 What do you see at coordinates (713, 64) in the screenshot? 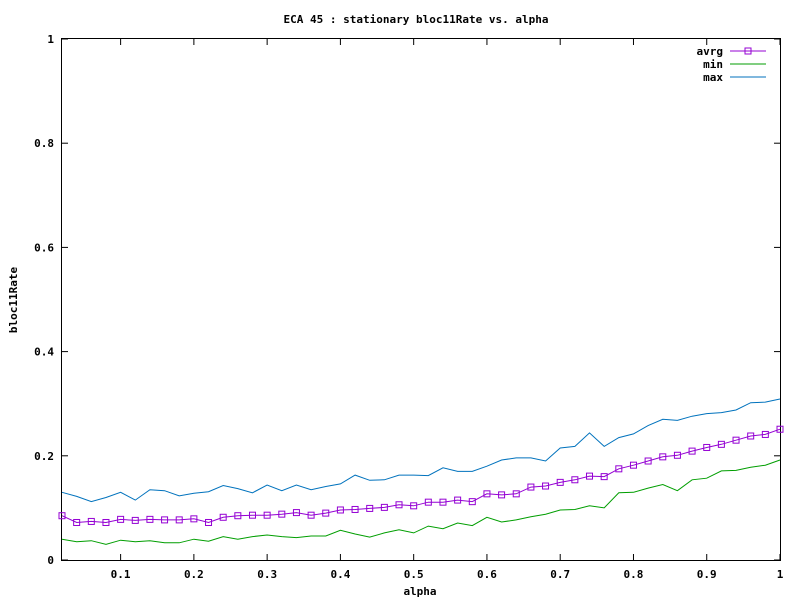
I see `legend-label-min: min` at bounding box center [713, 64].